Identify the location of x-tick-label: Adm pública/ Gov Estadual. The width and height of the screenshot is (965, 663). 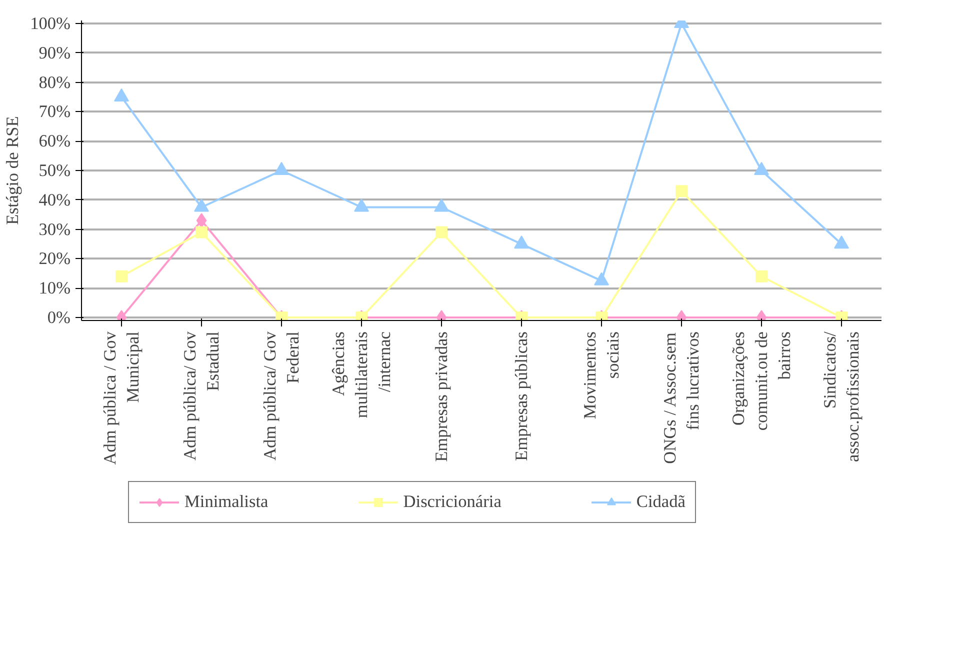
(201, 395).